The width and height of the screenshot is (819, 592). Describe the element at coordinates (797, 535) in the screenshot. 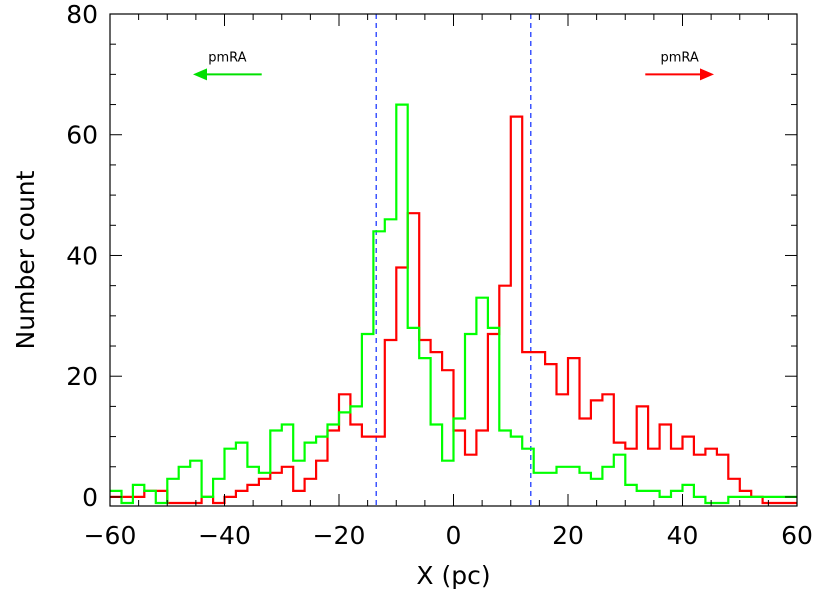

I see `x-tick-label: 60` at that location.